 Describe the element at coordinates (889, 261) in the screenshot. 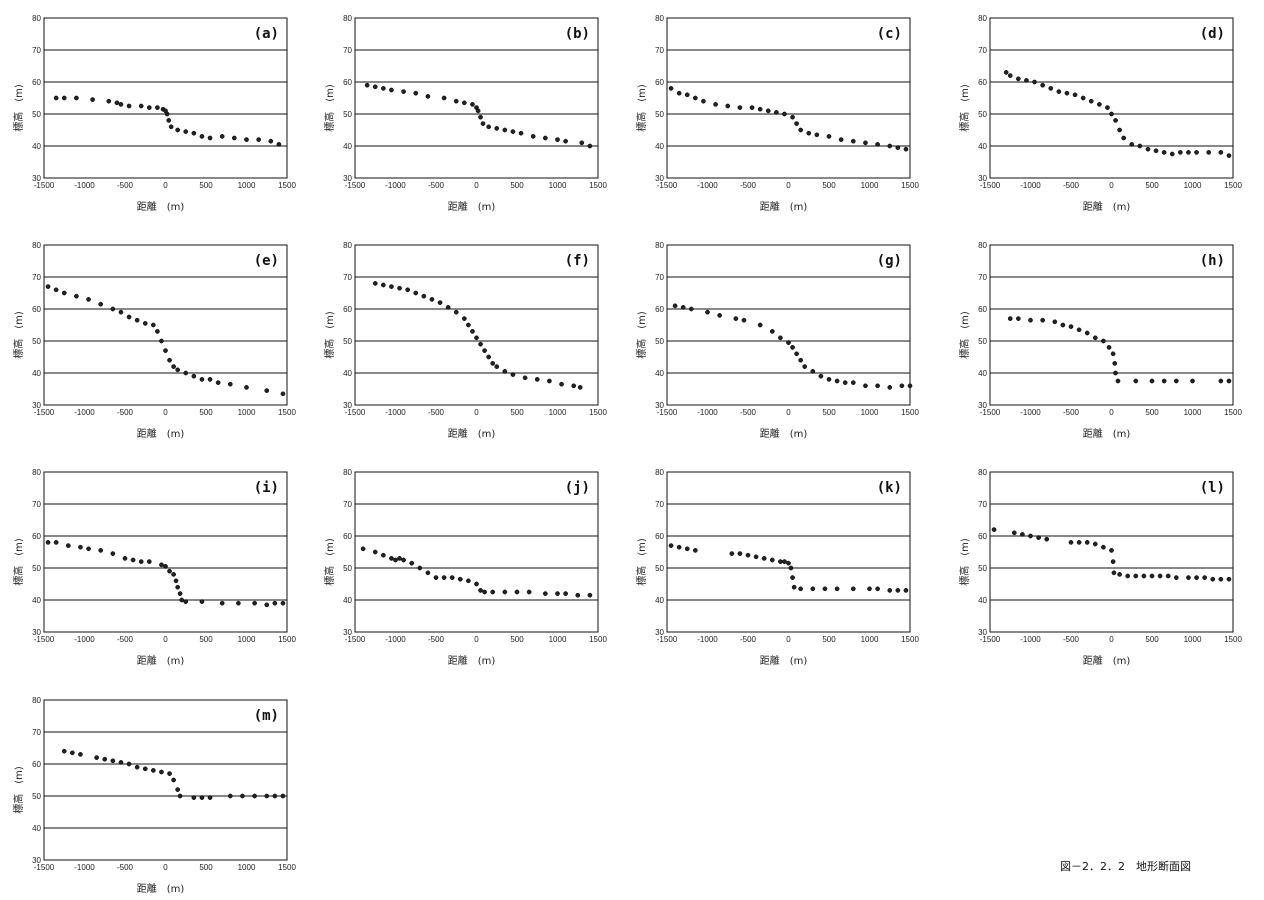

I see `panel-label: (g)` at that location.